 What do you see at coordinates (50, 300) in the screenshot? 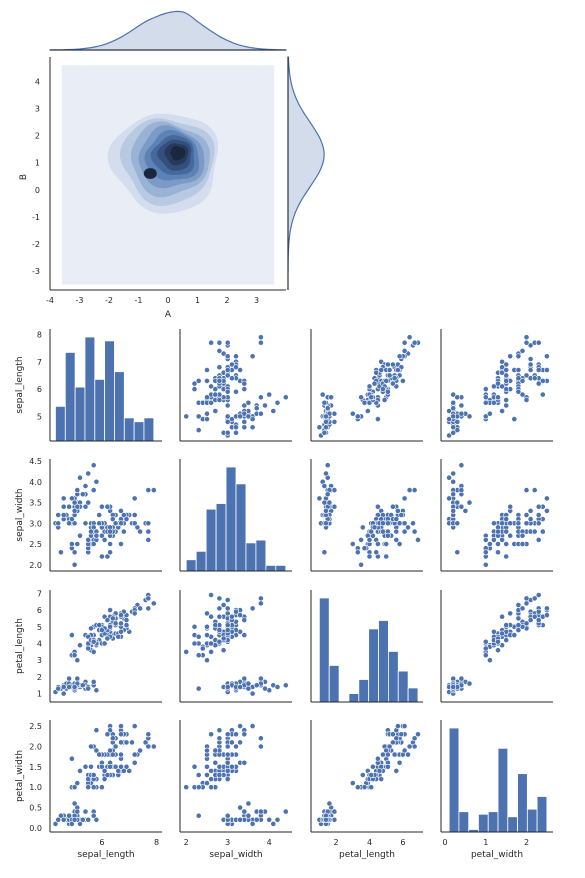
I see `joint-x-tick-label: -4` at bounding box center [50, 300].